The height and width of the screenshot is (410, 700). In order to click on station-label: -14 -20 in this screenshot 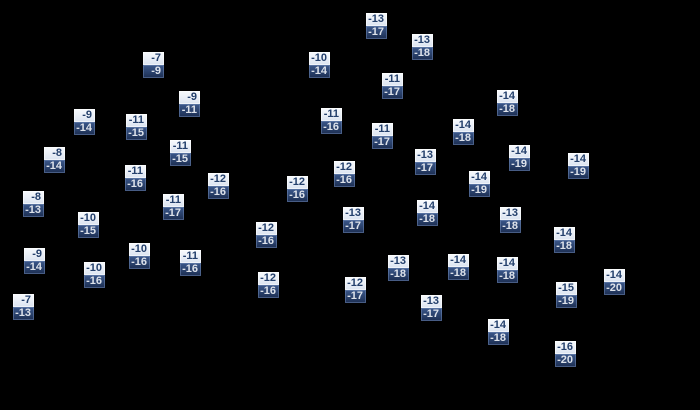, I will do `click(614, 282)`.